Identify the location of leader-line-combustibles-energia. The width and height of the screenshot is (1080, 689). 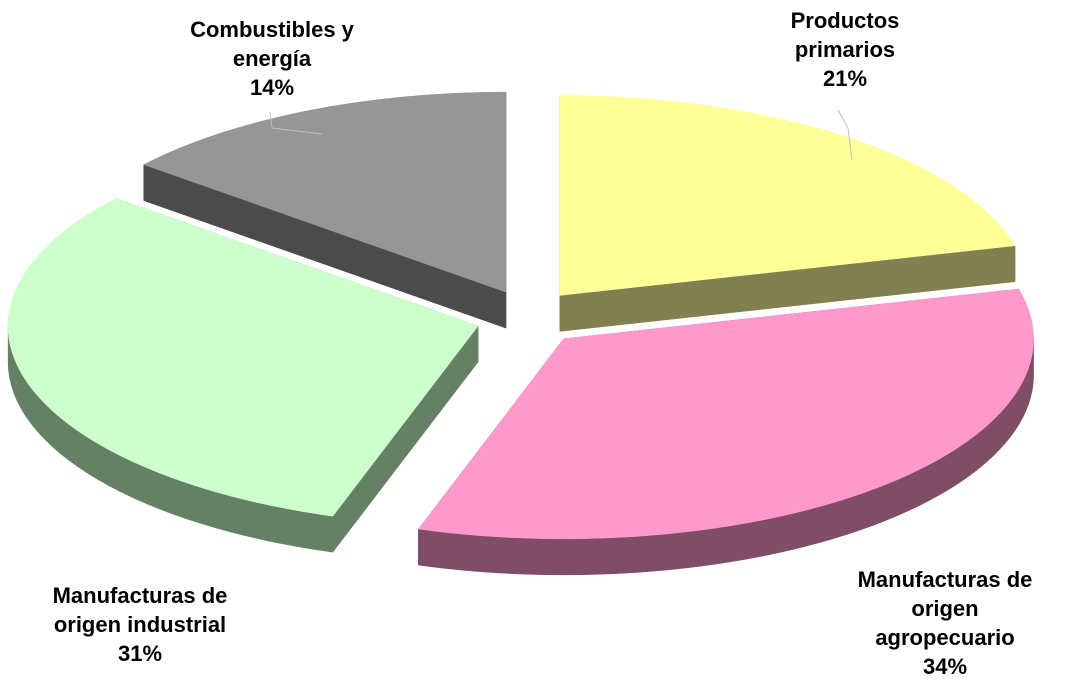
(296, 123).